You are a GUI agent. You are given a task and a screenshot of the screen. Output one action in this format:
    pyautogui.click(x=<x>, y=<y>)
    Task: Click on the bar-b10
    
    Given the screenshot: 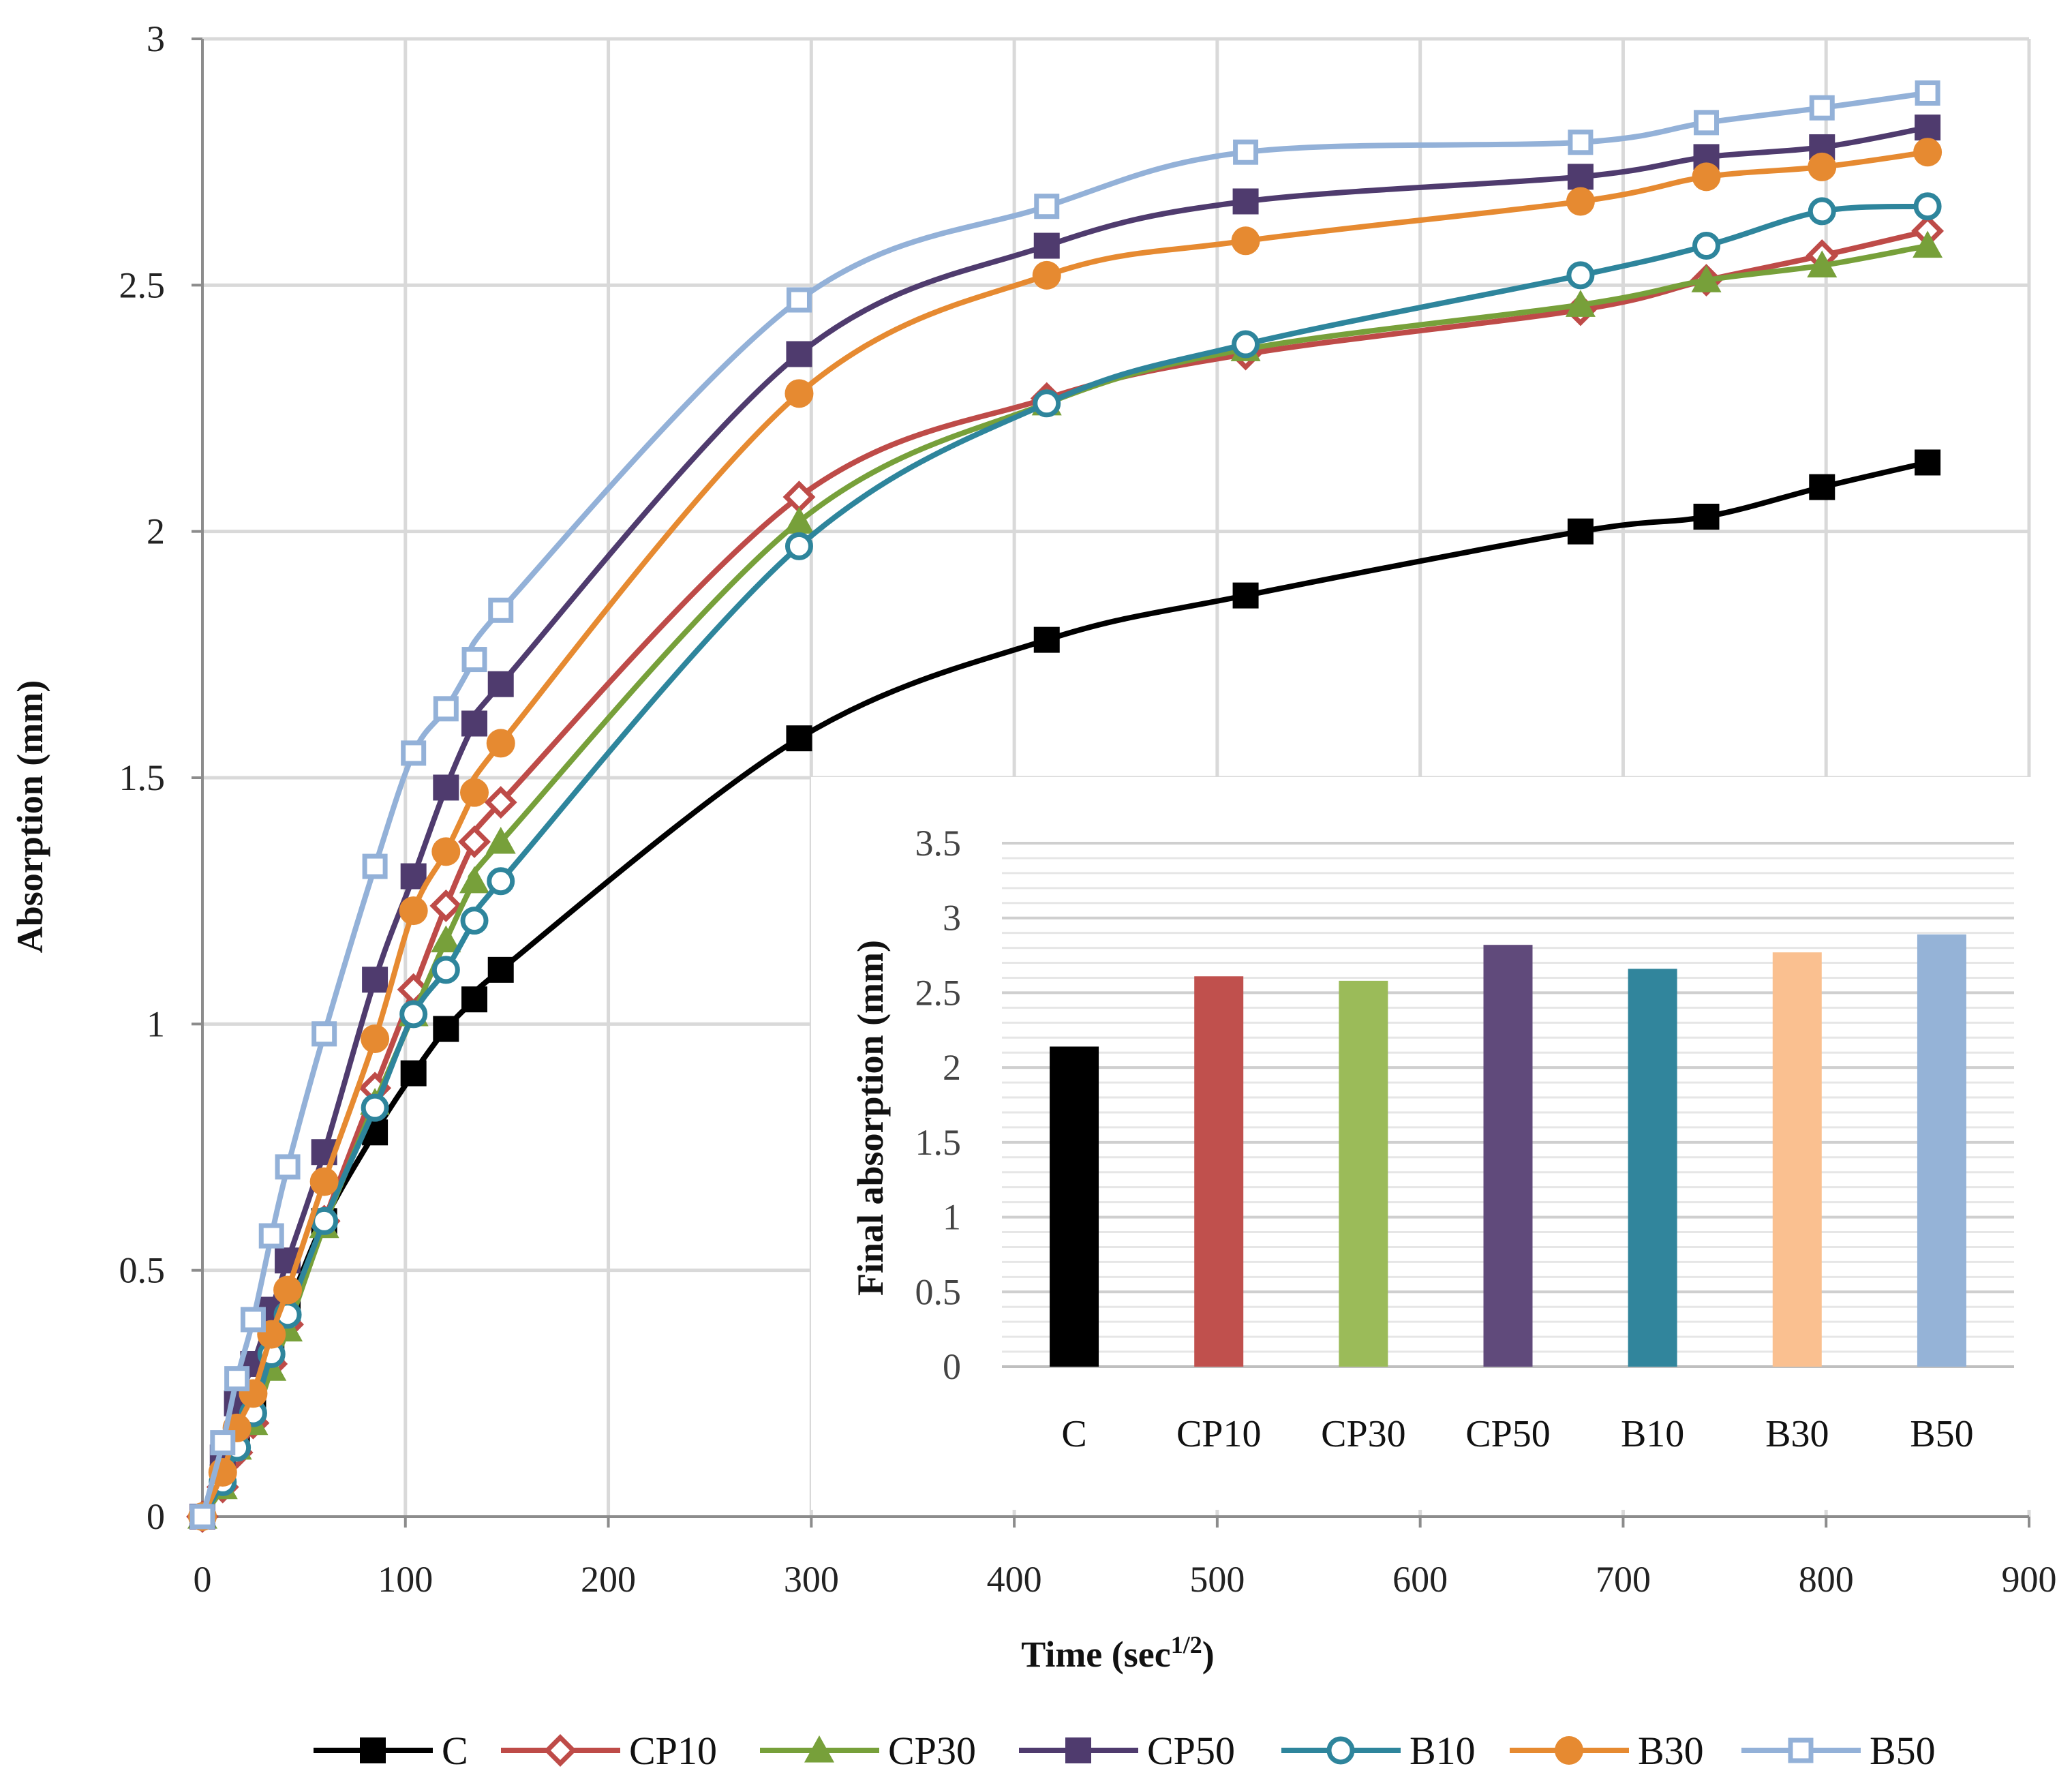 What is the action you would take?
    pyautogui.click(x=1652, y=1168)
    